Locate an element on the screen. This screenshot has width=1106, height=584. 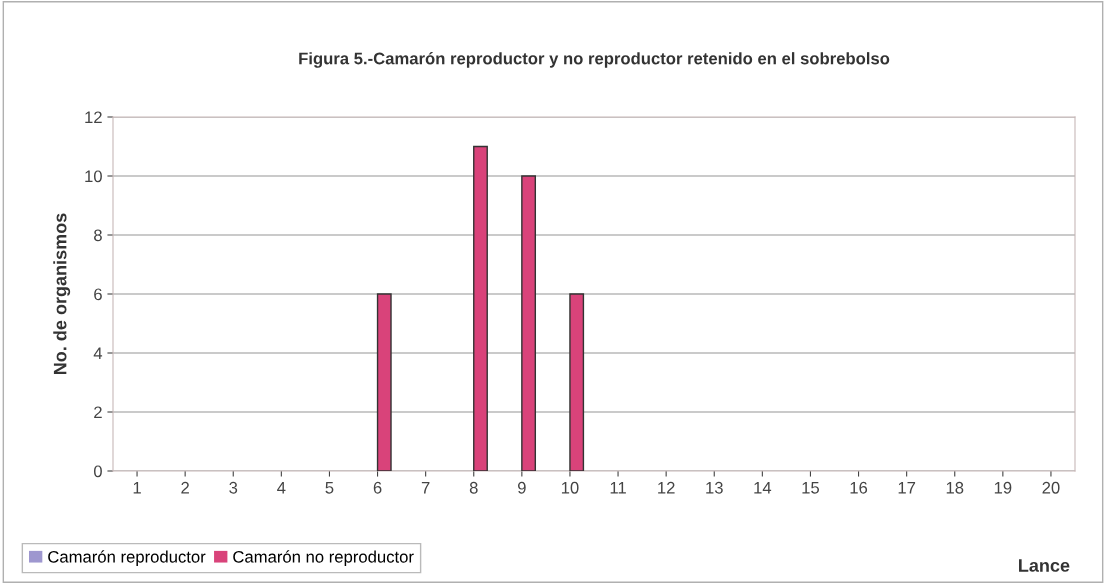
x-tick-label: 7 is located at coordinates (425, 488).